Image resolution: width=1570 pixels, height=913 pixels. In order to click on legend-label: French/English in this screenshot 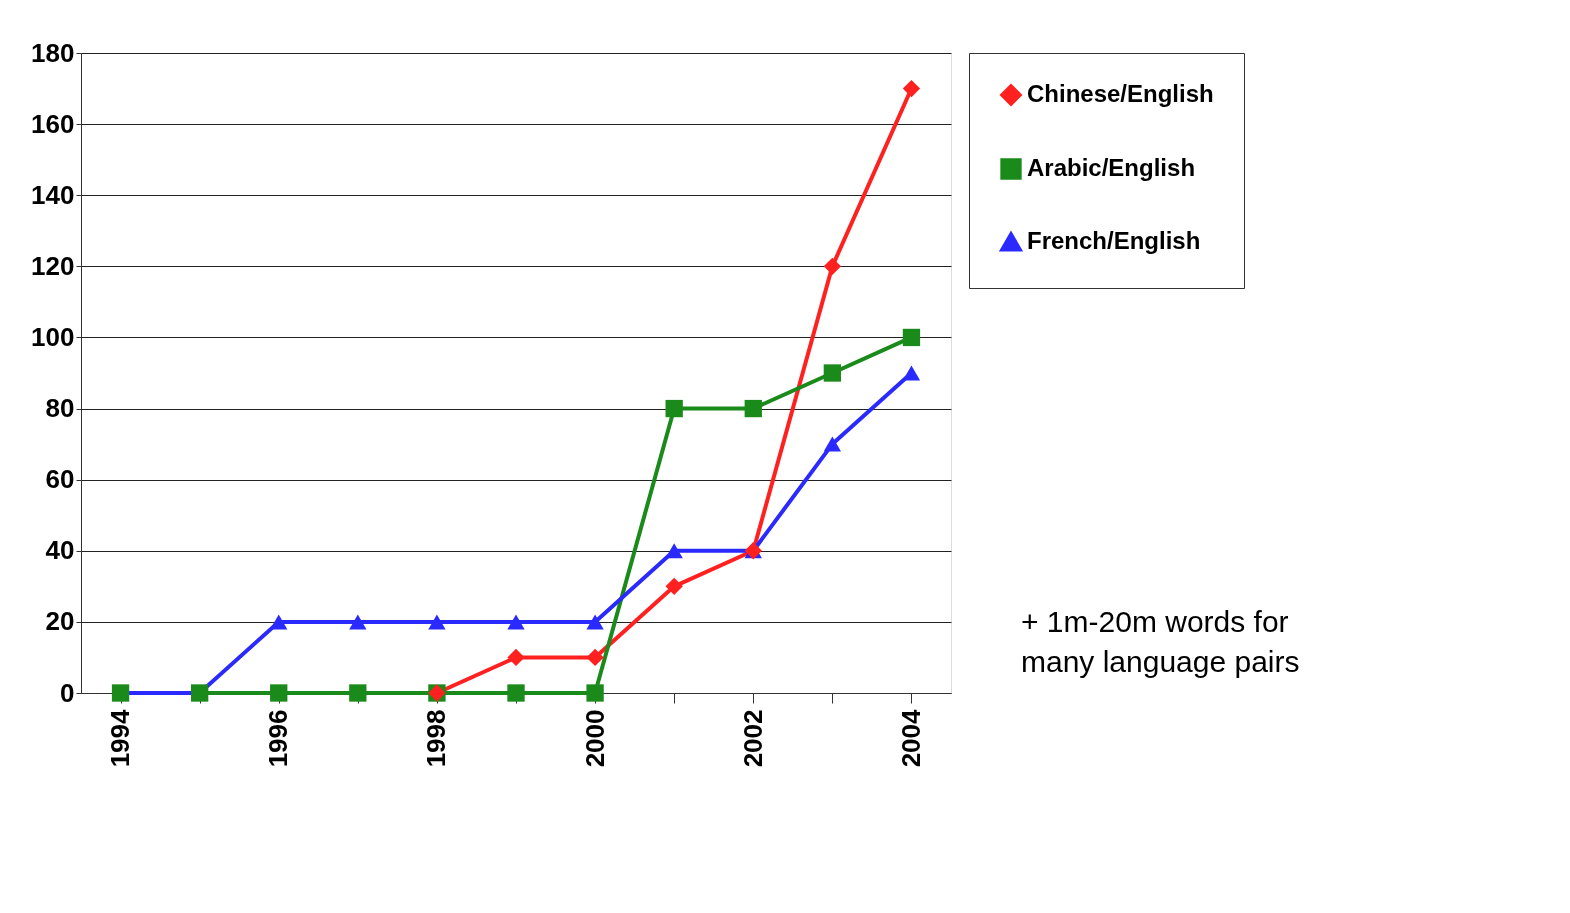, I will do `click(1114, 240)`.